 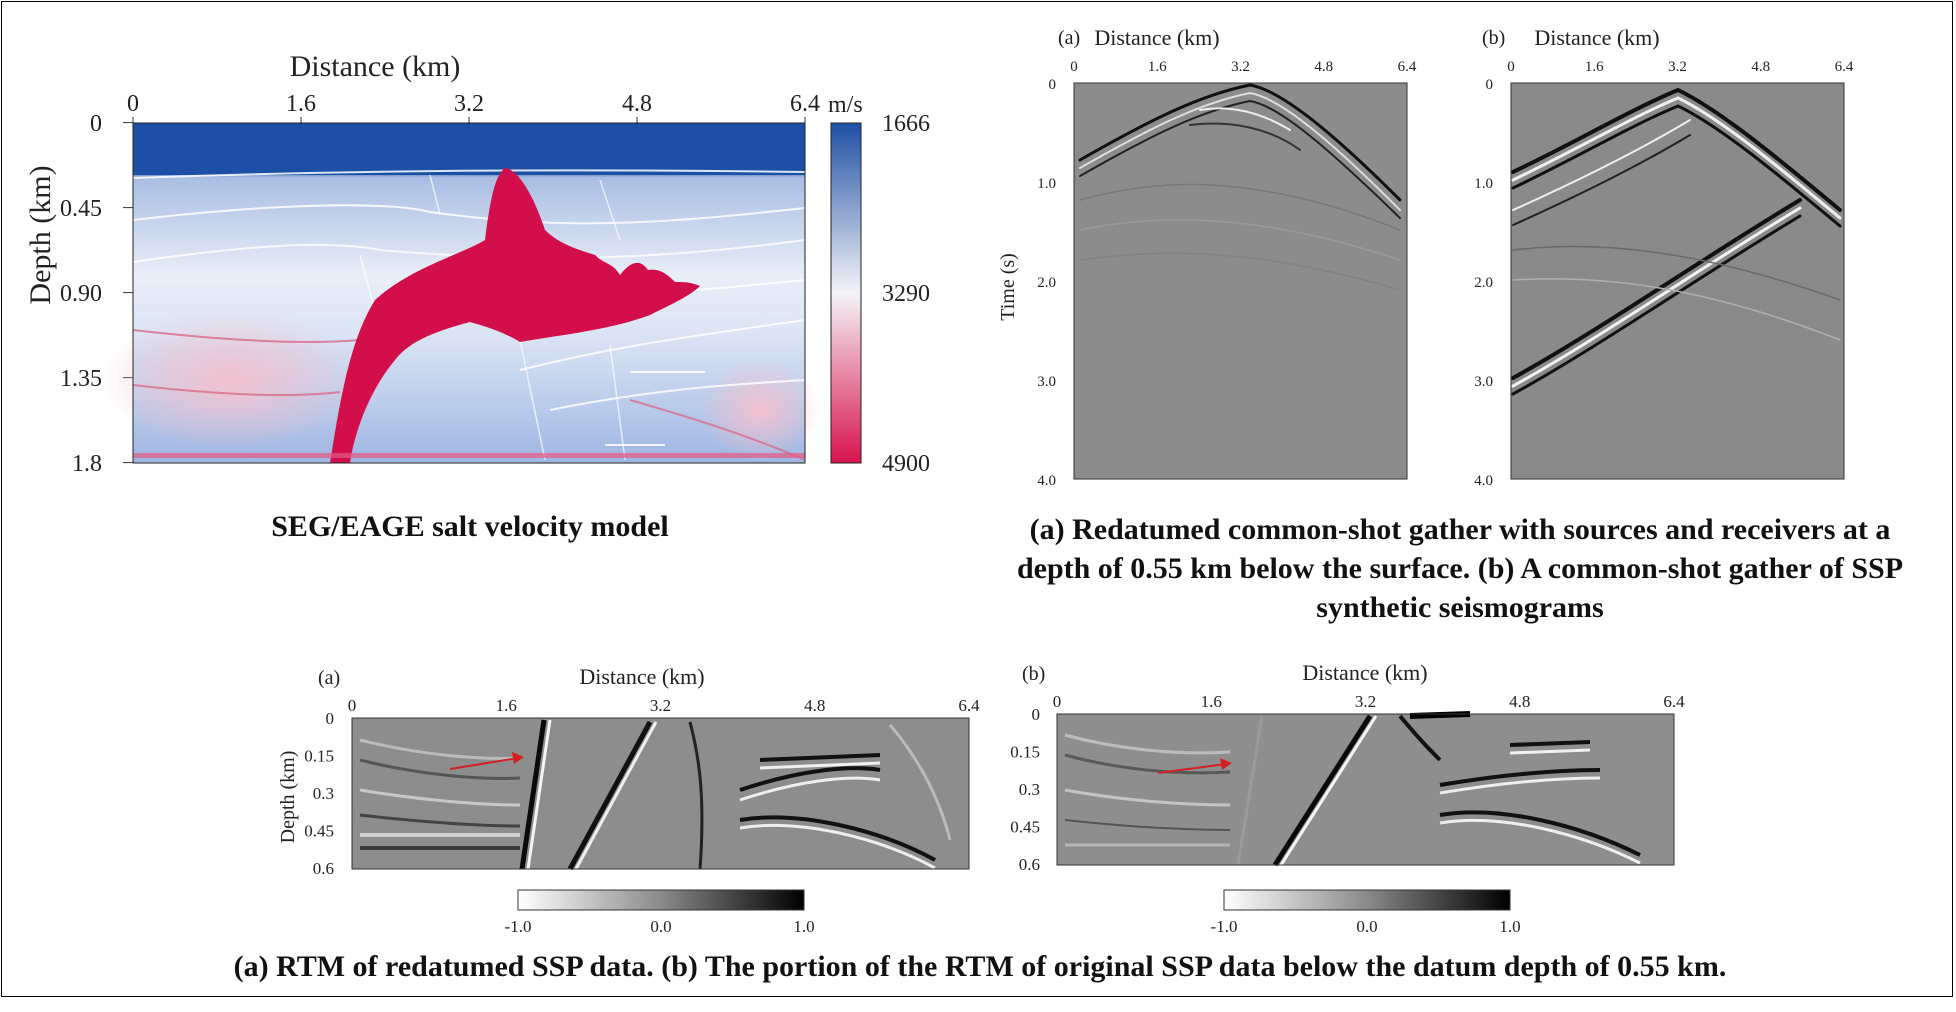 I want to click on gather-a-image, so click(x=1240, y=281).